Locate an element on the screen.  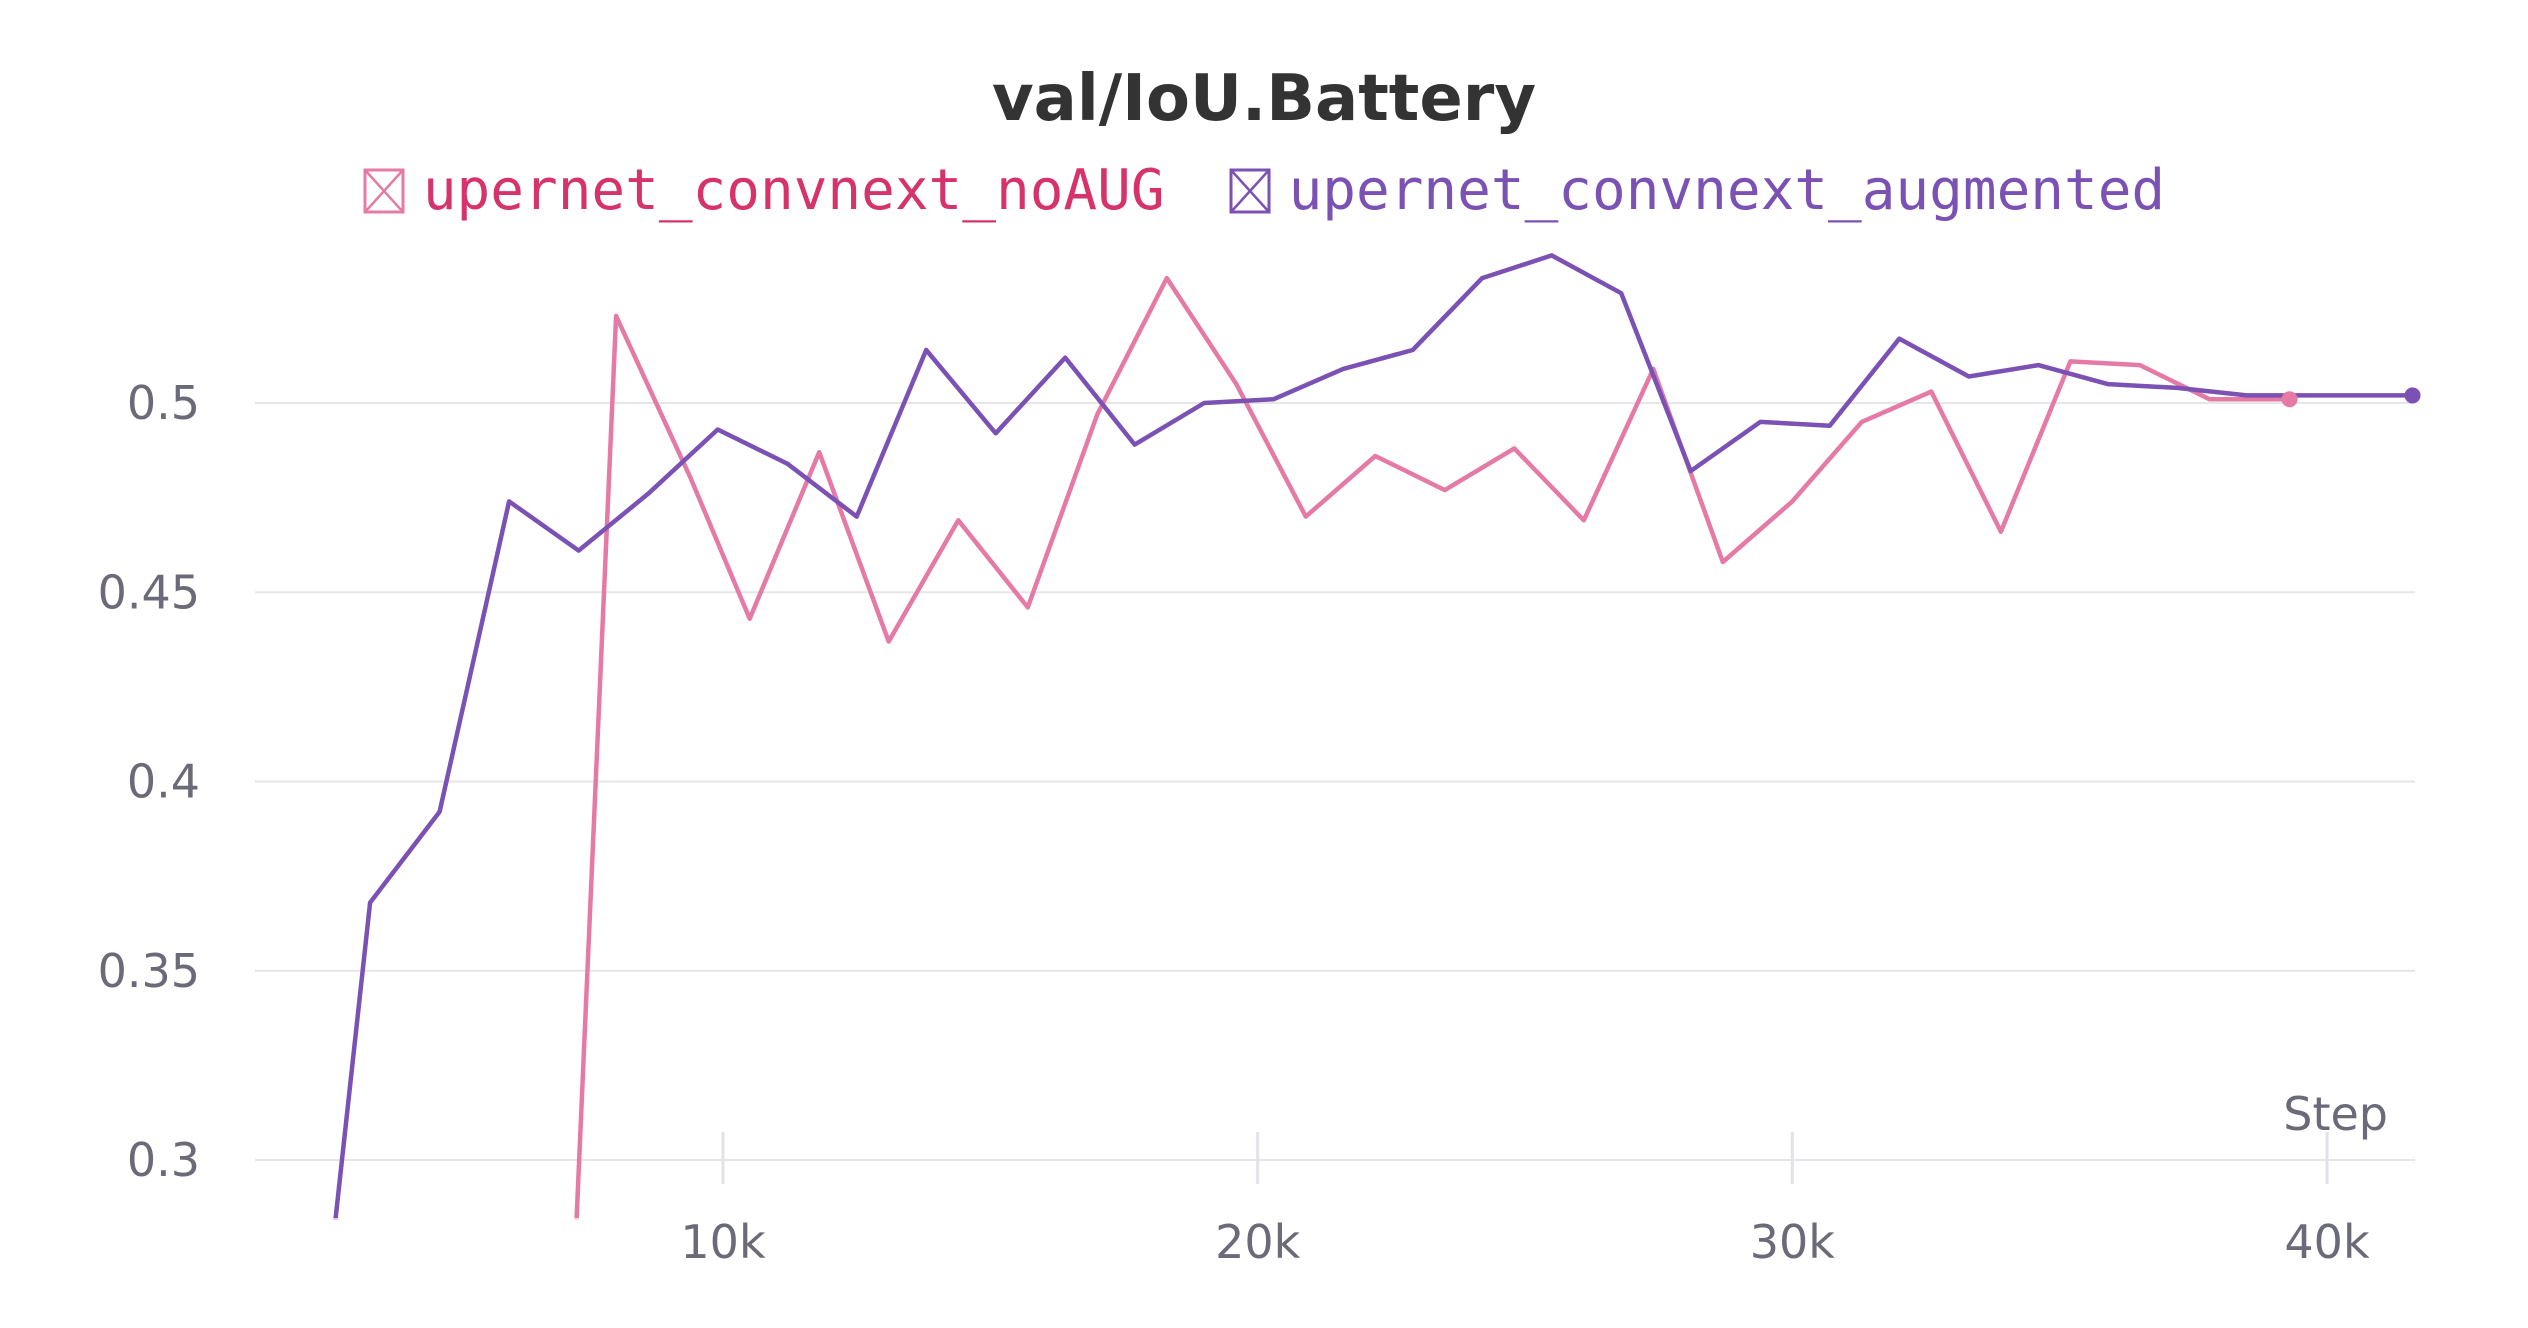
y-tick-label: 0.35 is located at coordinates (149, 971).